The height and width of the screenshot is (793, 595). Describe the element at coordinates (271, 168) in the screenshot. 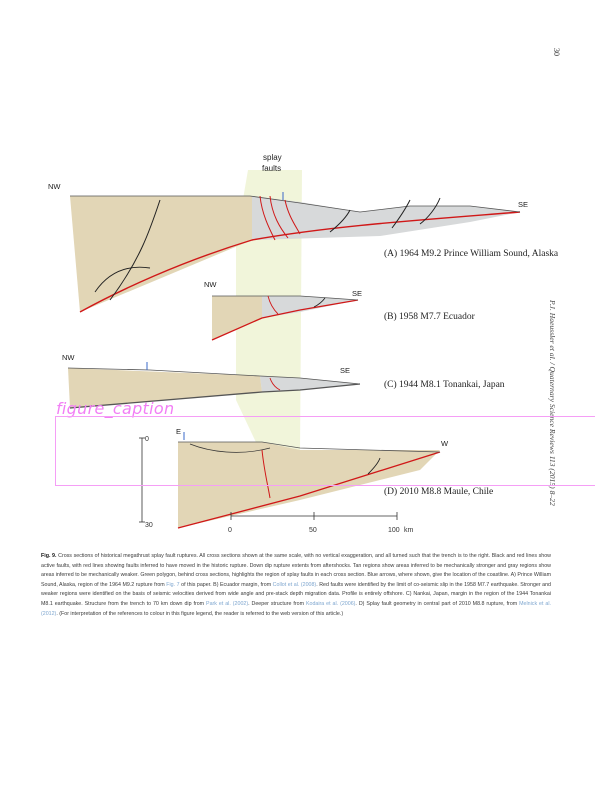

I see `splay-label-2: faults` at that location.